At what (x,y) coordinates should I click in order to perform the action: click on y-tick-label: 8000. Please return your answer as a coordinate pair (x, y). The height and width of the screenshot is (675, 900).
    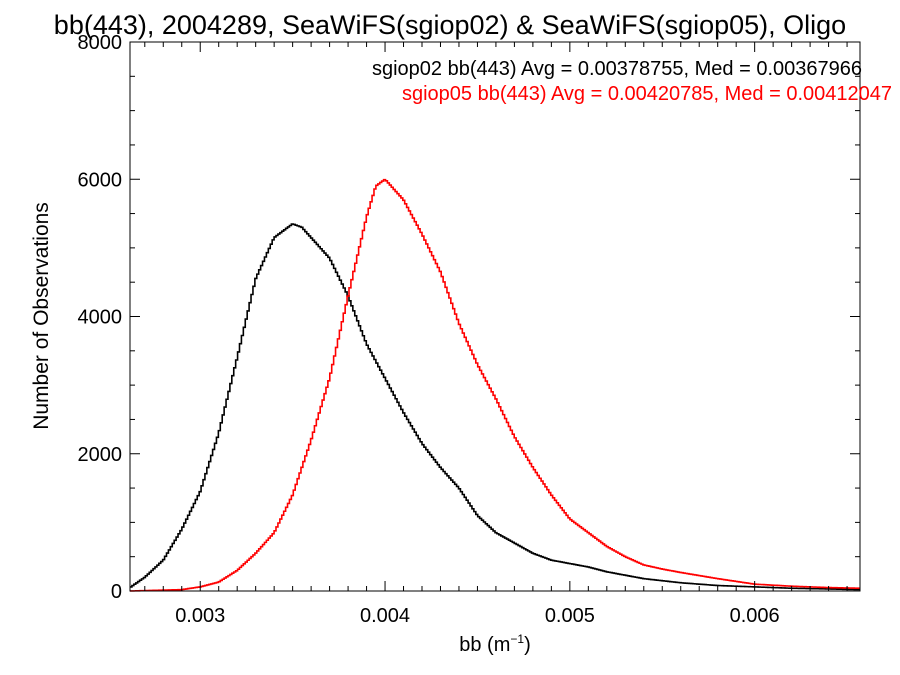
    Looking at the image, I should click on (100, 43).